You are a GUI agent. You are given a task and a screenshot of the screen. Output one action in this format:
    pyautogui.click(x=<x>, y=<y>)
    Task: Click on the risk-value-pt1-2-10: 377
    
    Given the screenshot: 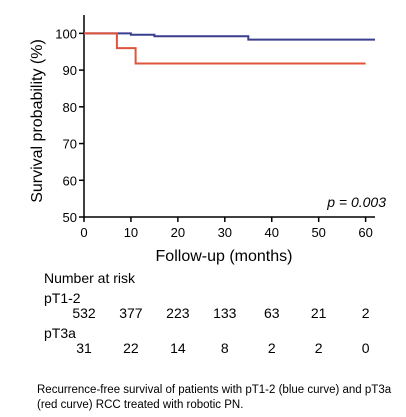 What is the action you would take?
    pyautogui.click(x=131, y=313)
    